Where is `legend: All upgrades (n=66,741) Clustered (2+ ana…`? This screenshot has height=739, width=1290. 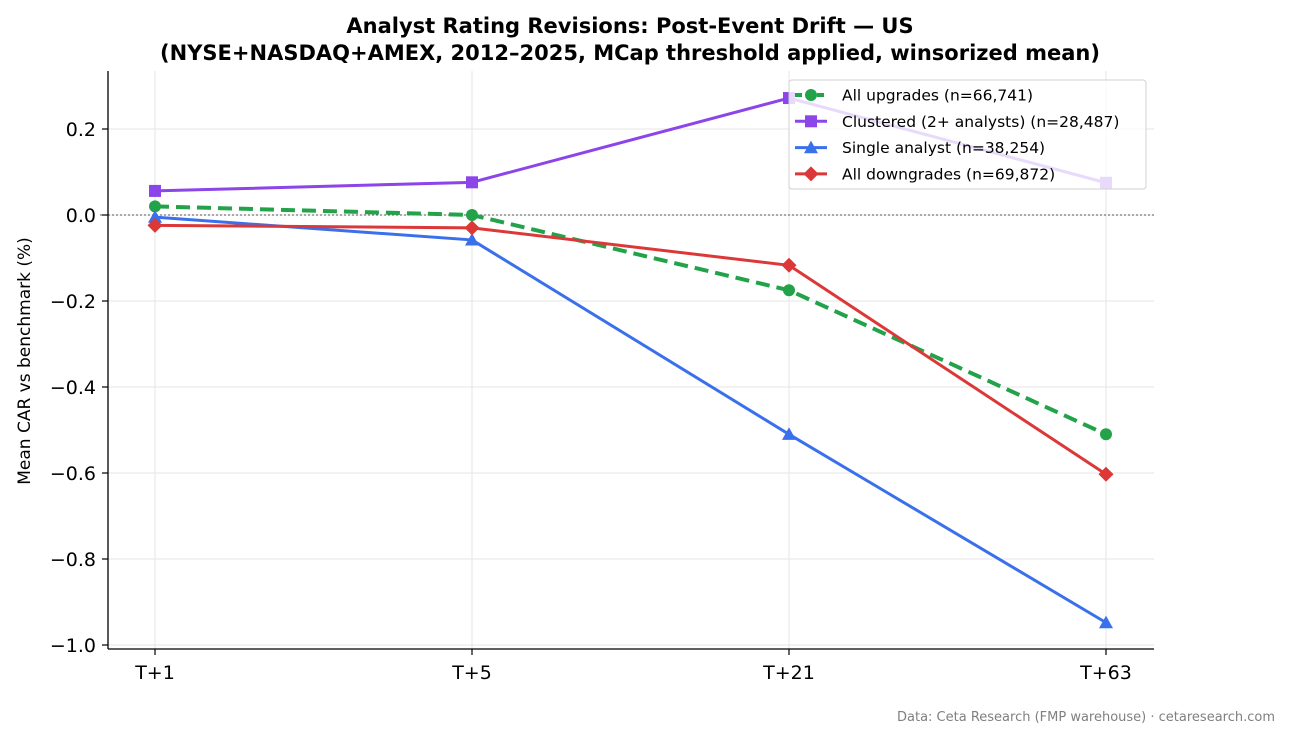 legend: All upgrades (n=66,741) Clustered (2+ ana… is located at coordinates (967, 134).